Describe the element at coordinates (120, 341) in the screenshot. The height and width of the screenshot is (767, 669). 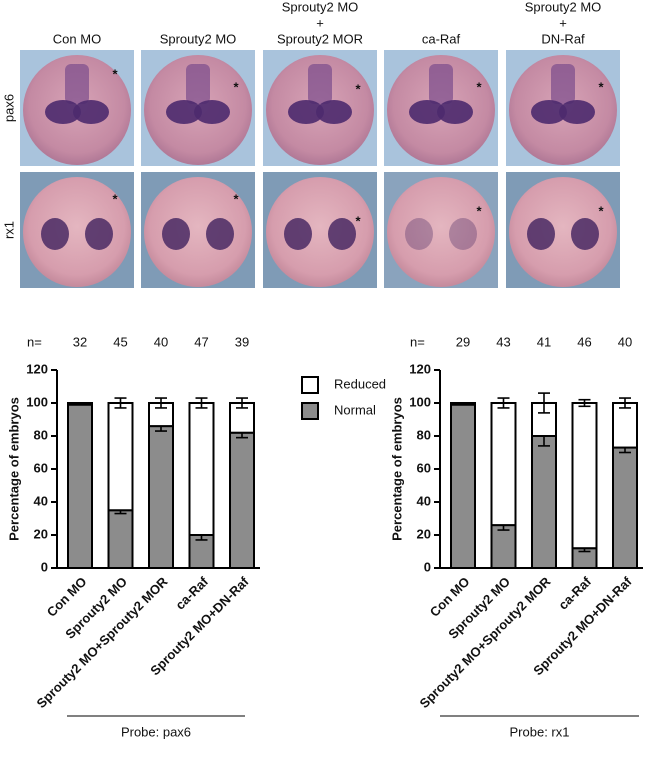
I see `n-value: 45` at that location.